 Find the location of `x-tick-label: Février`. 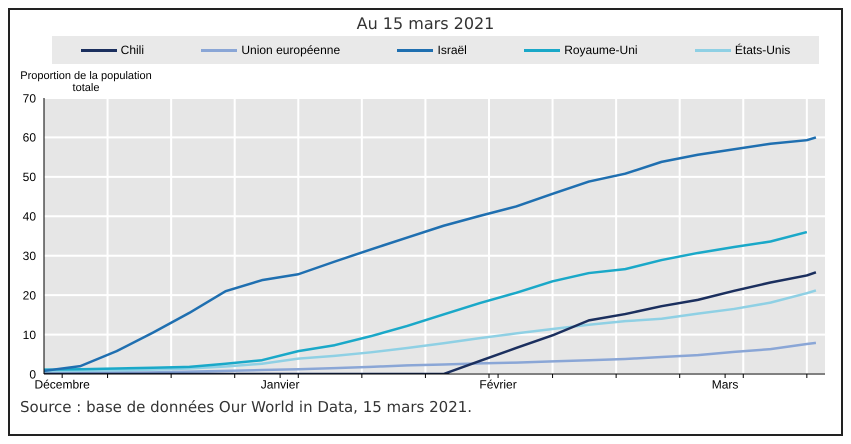

x-tick-label: Février is located at coordinates (498, 385).